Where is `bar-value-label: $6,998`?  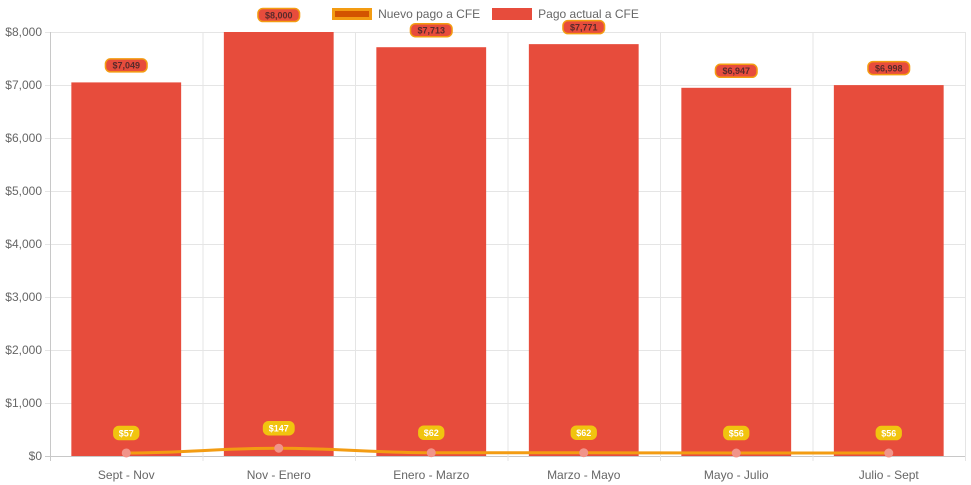
bar-value-label: $6,998 is located at coordinates (889, 68).